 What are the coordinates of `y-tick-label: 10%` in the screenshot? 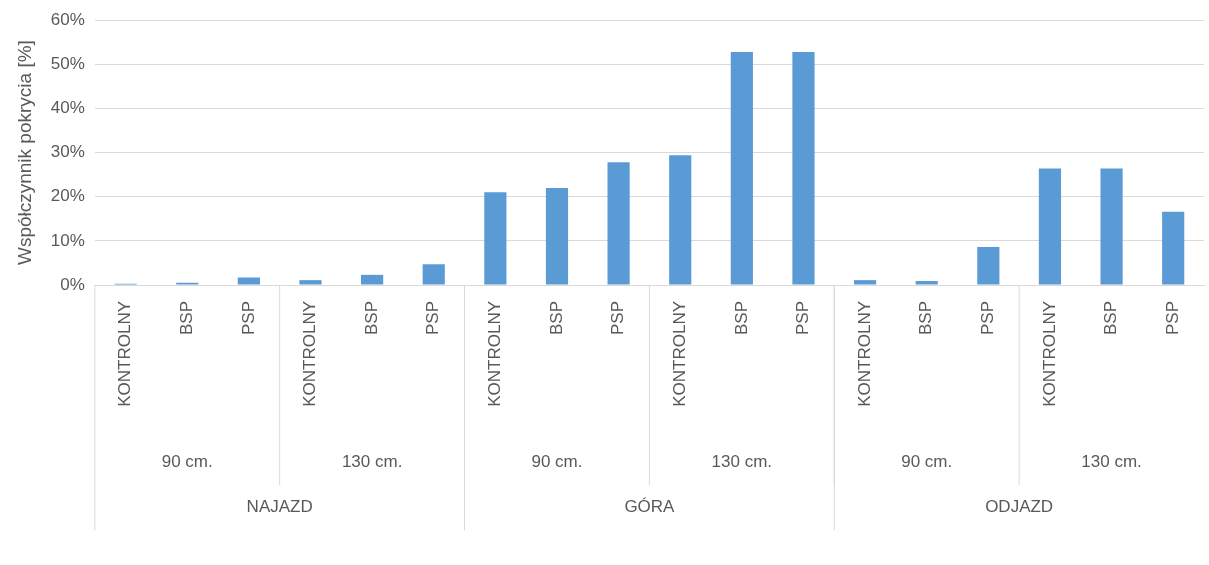 It's located at (67, 240).